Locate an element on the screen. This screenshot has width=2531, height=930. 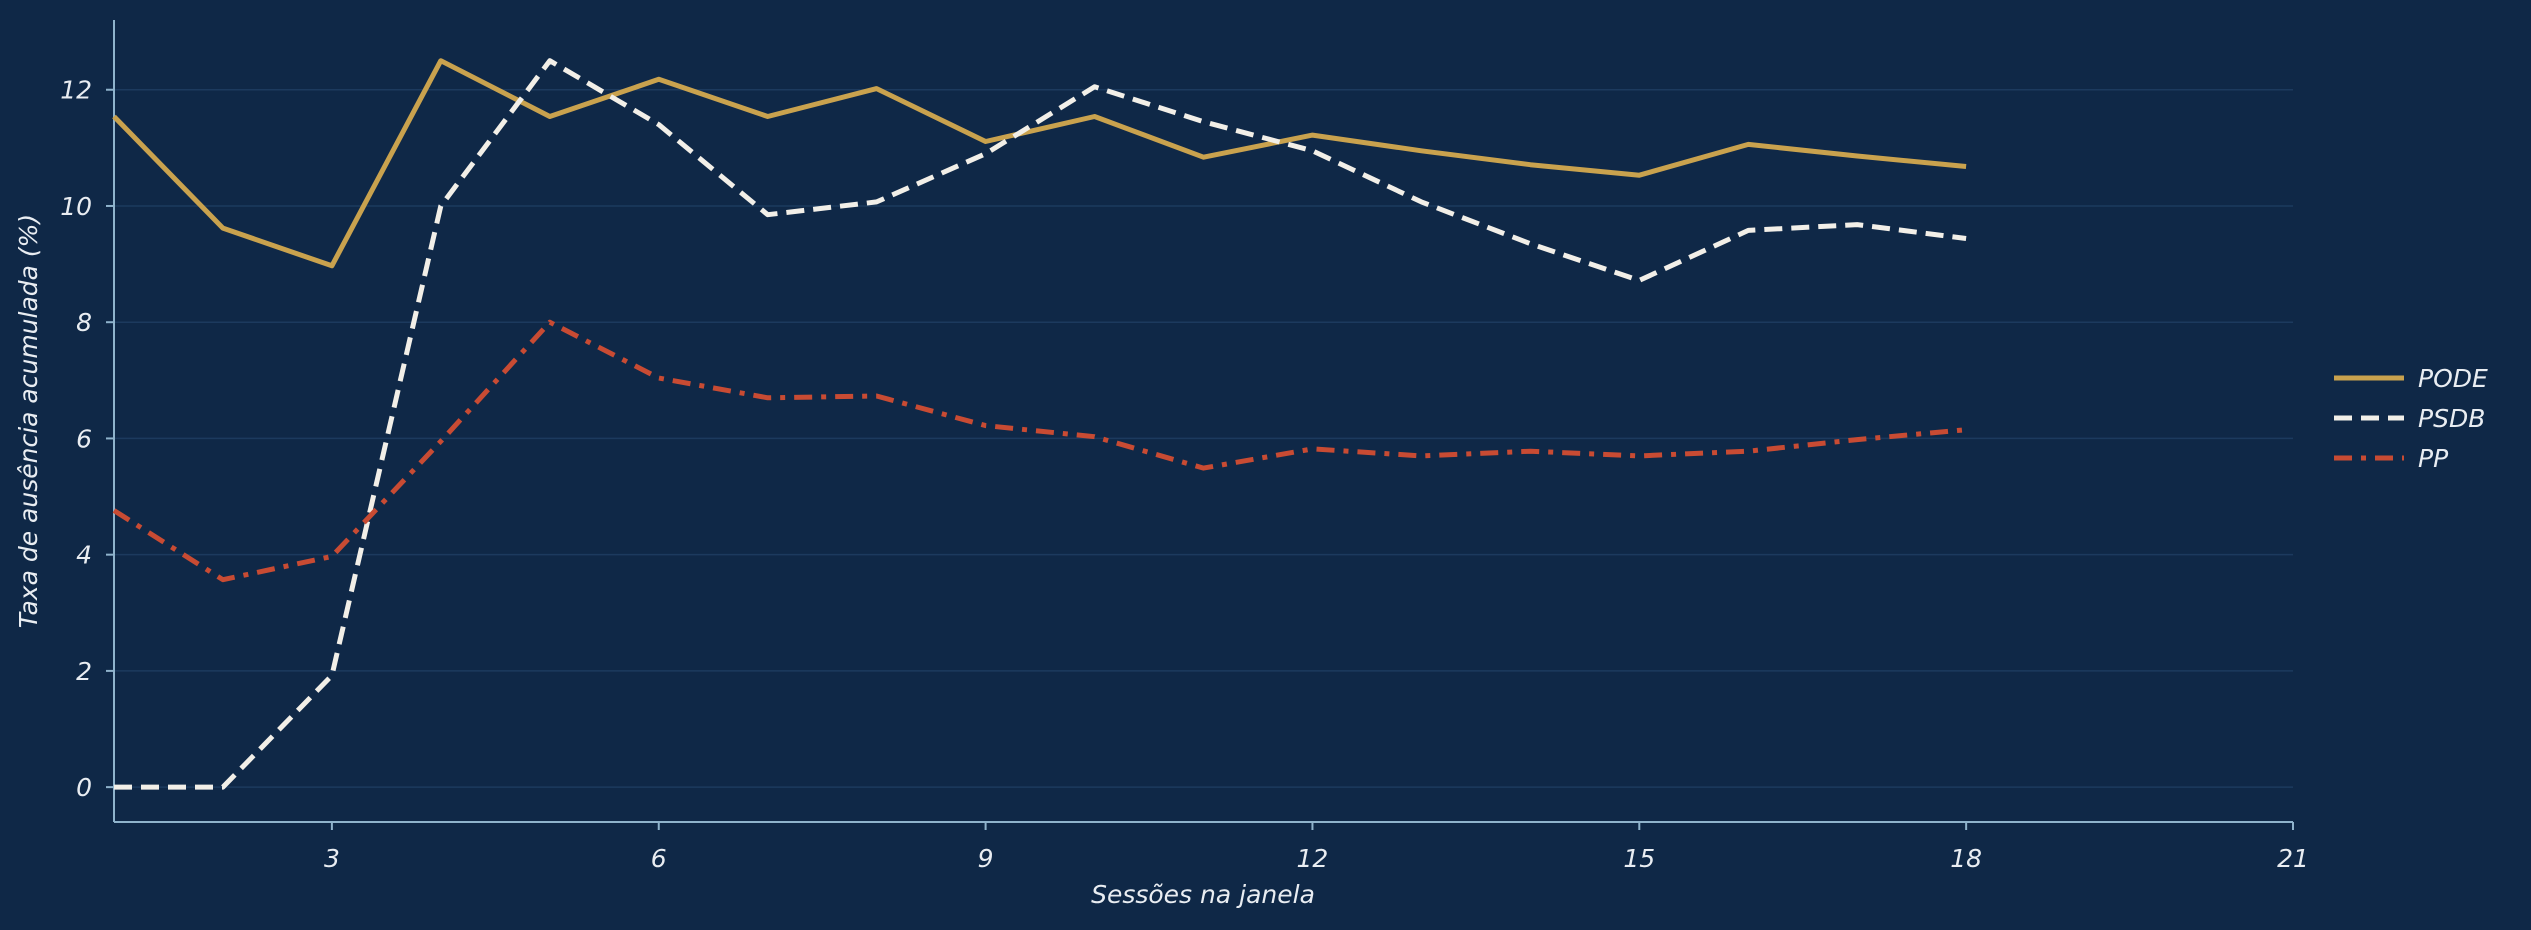
y-tick-label: 2 is located at coordinates (84, 671).